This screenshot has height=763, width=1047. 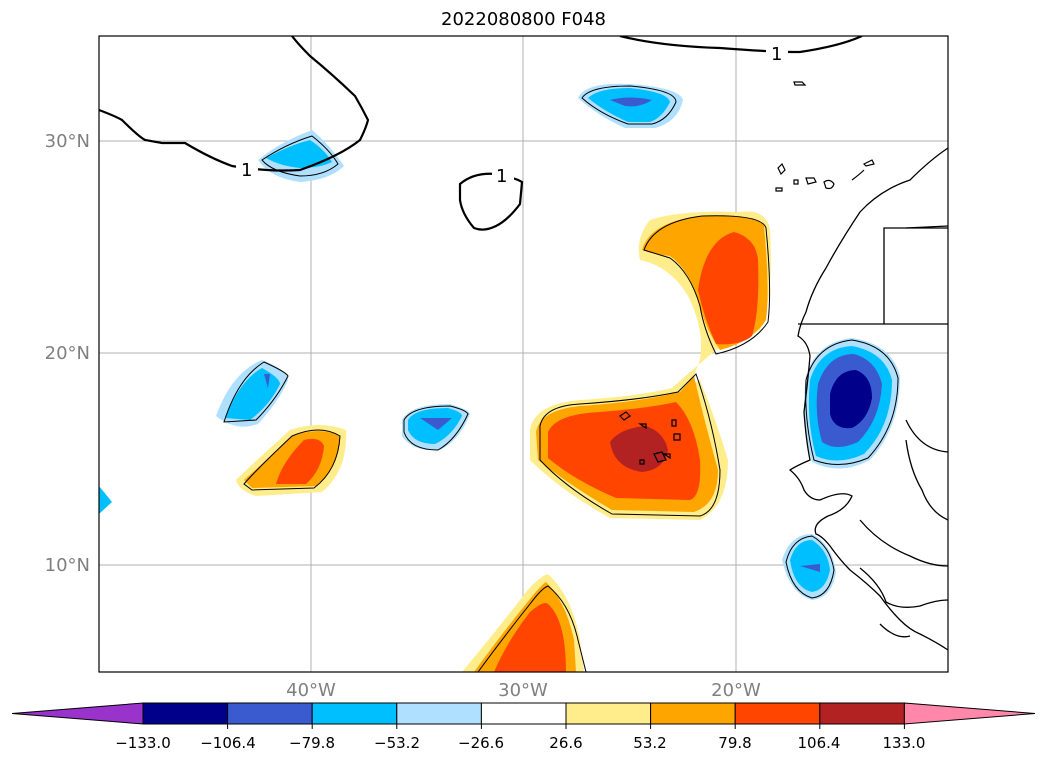 I want to click on colorbar-tick-label: 133.0, so click(x=904, y=743).